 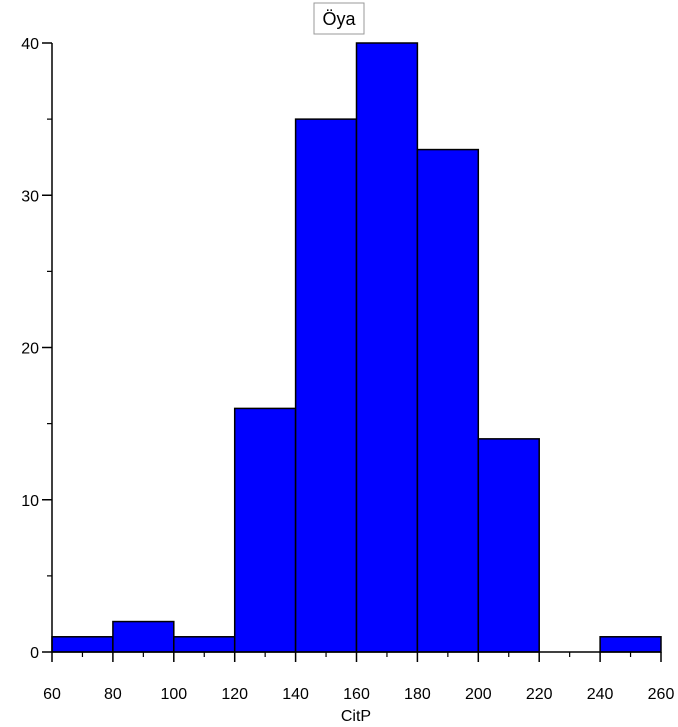 I want to click on x-tick-label: 60, so click(x=52, y=694).